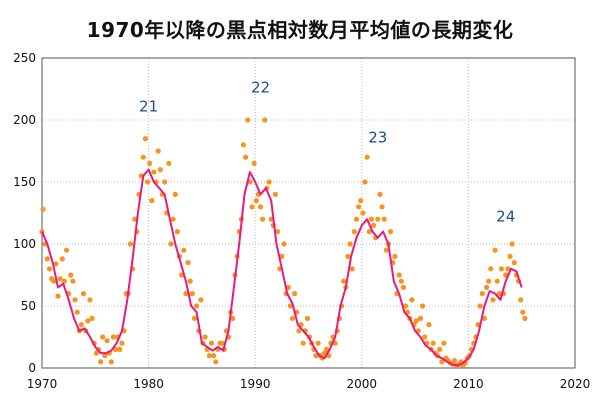  I want to click on cycle-label: 24, so click(505, 217).